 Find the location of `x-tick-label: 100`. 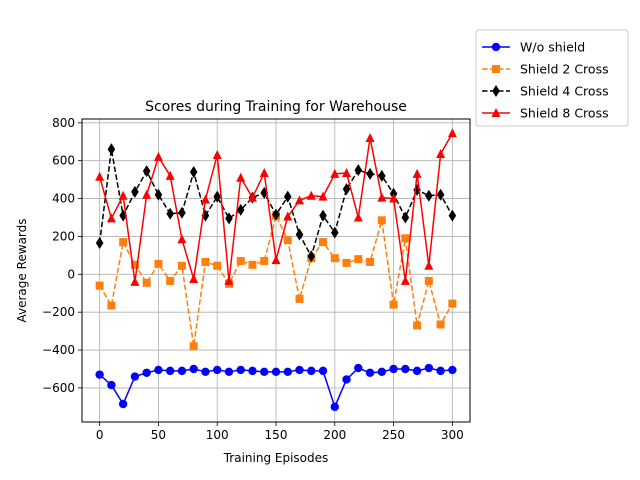

x-tick-label: 100 is located at coordinates (217, 435).